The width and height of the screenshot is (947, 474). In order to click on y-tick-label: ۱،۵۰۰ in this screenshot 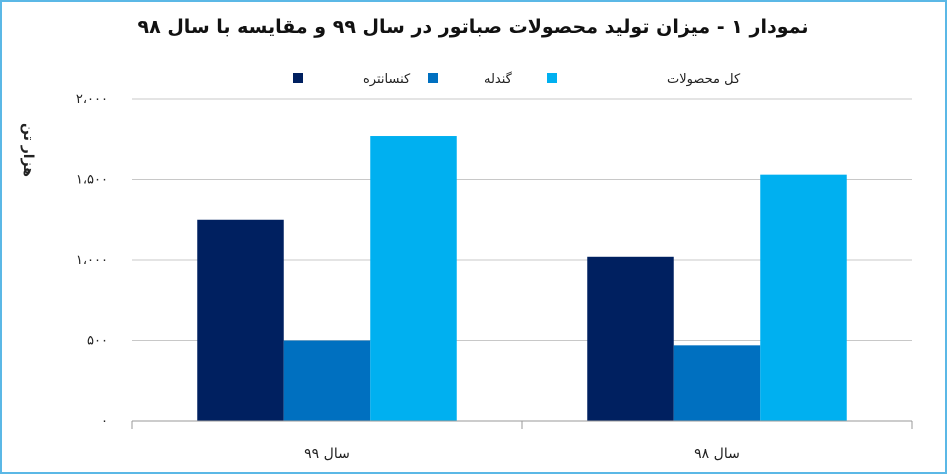, I will do `click(92, 180)`.